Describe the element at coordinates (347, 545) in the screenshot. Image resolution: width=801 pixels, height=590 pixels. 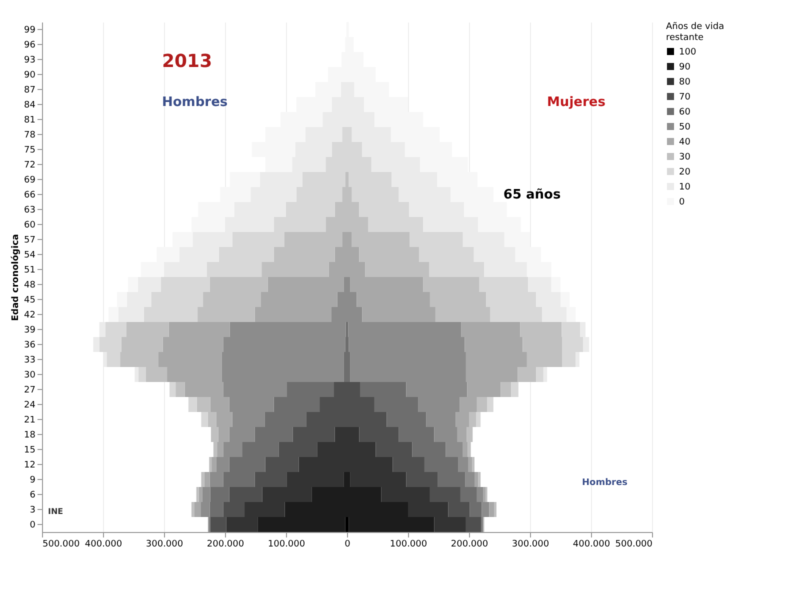
I see `x-tick-label: 0` at that location.